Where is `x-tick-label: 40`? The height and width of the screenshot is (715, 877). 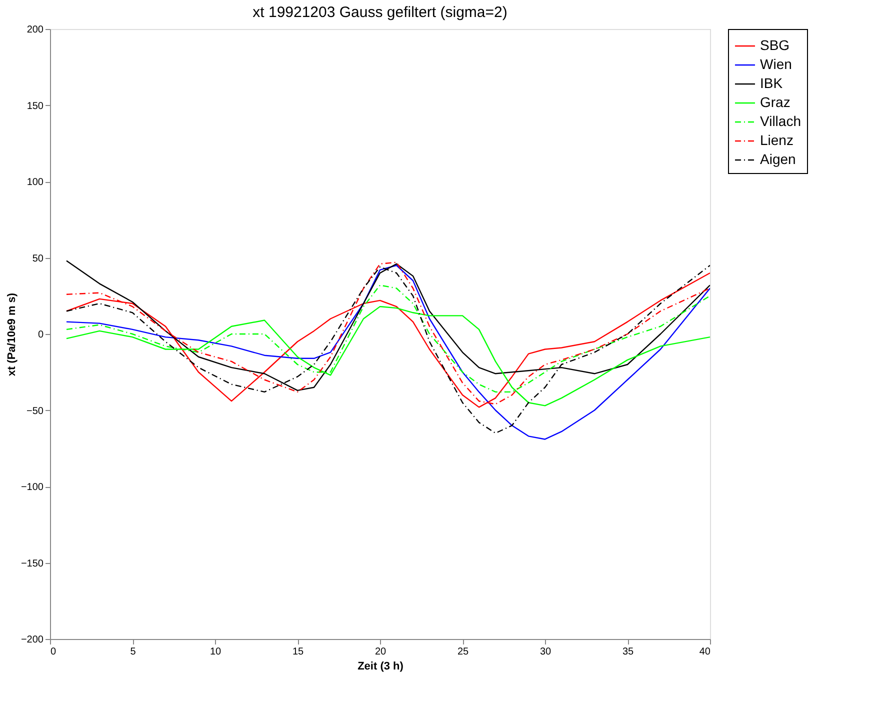 x-tick-label: 40 is located at coordinates (705, 652).